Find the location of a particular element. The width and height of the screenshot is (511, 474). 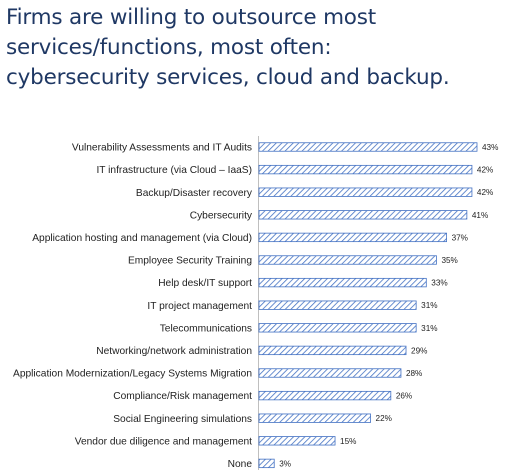

category-label: Vulnerability Assessments and IT Audits is located at coordinates (162, 148).